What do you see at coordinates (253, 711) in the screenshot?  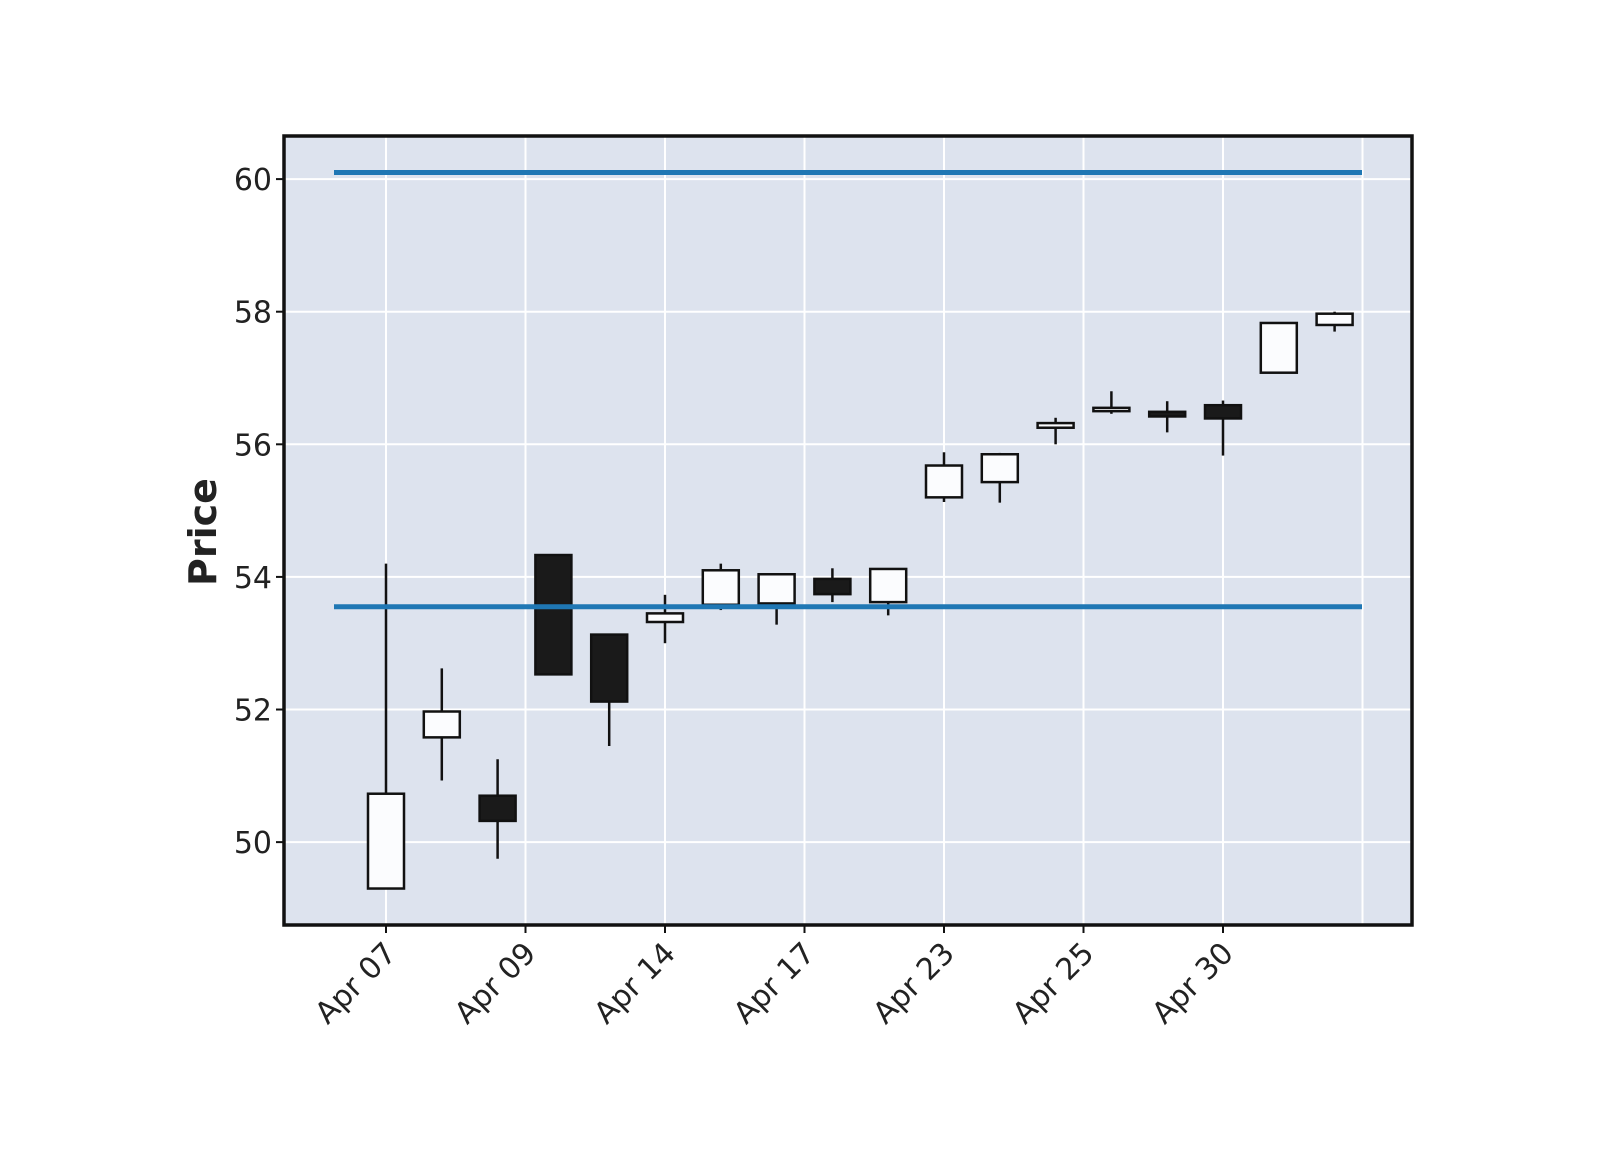 I see `y-tick-label: 52` at bounding box center [253, 711].